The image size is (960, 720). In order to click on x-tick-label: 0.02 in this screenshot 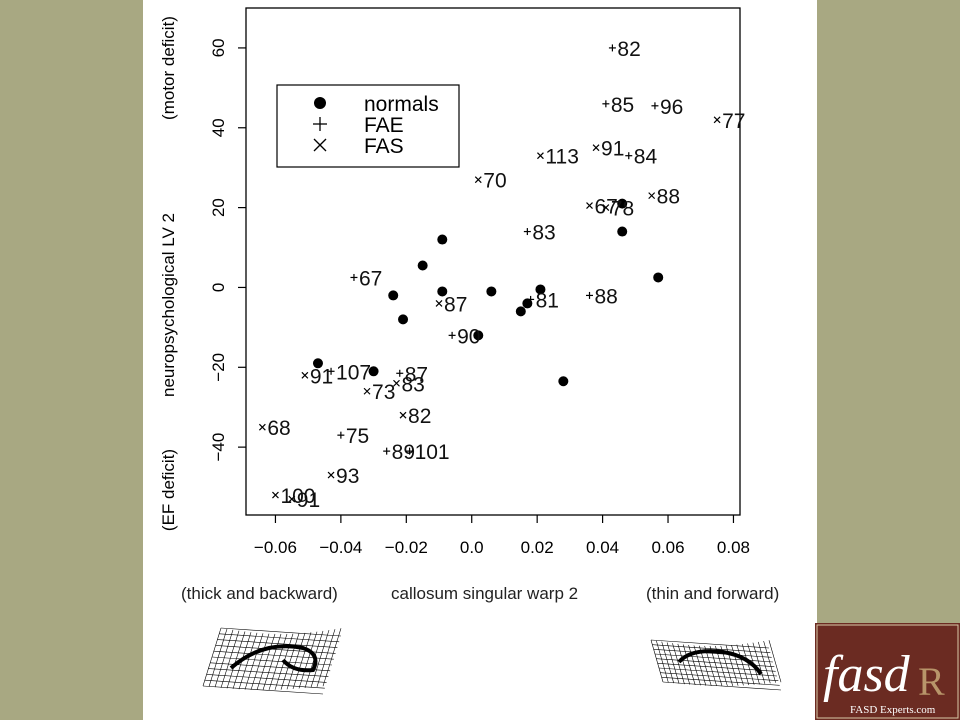, I will do `click(537, 547)`.